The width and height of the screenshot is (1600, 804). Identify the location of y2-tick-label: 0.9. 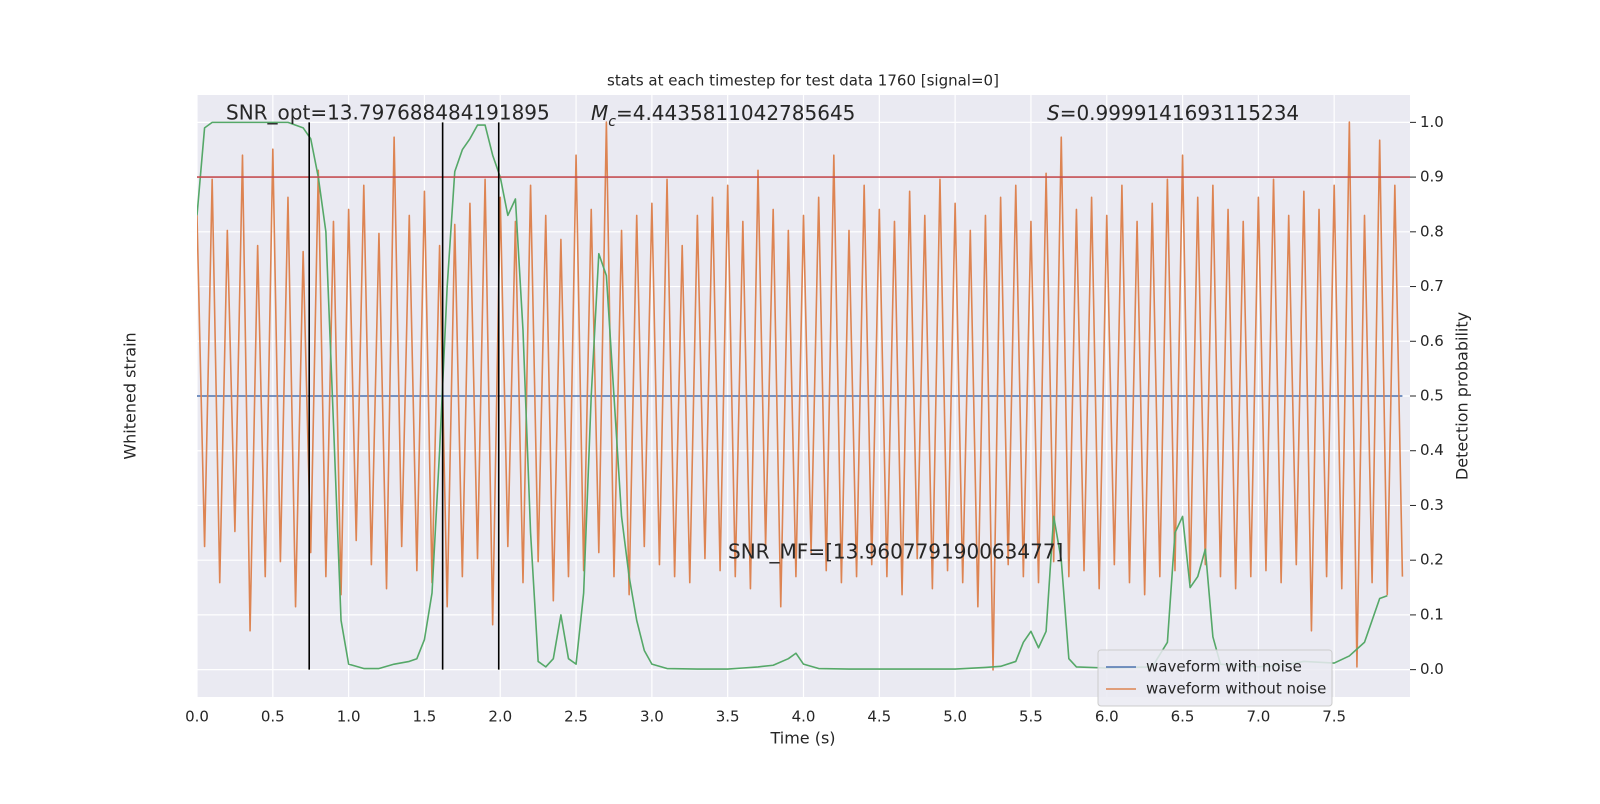
(1432, 177).